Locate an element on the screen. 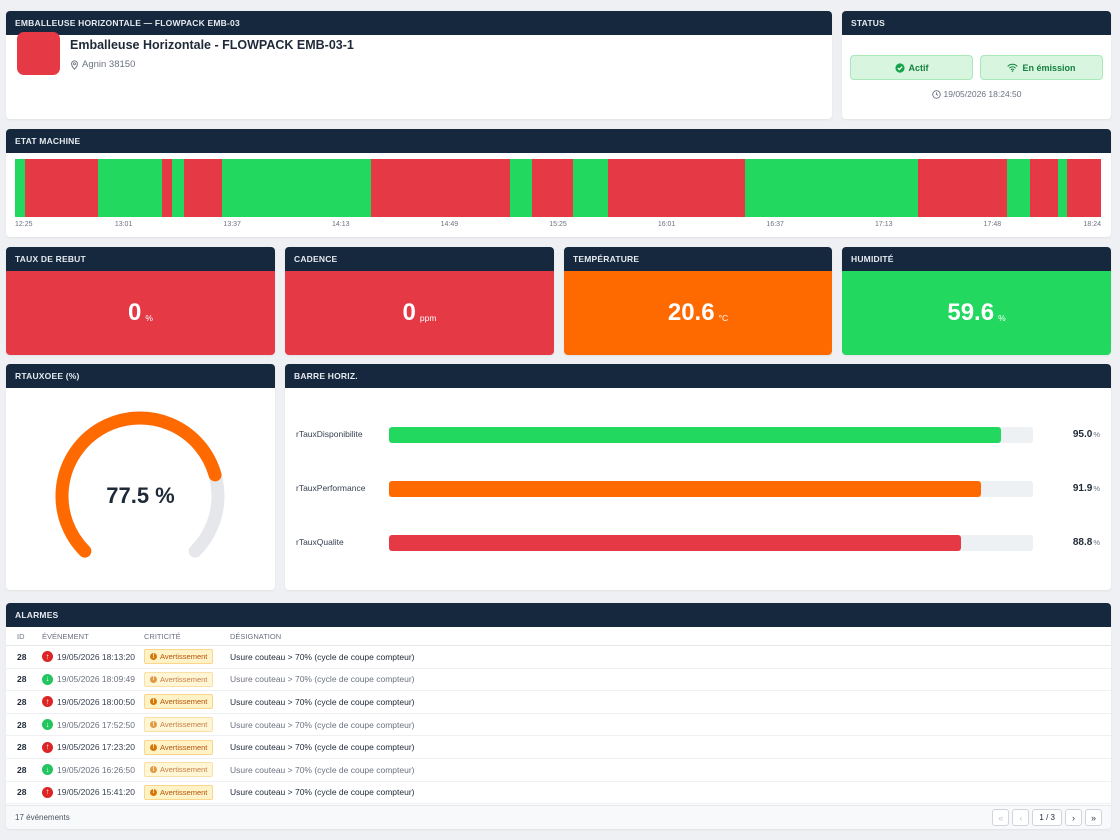 This screenshot has height=840, width=1120. alarm-time: 19/05/2026 17:52:50 is located at coordinates (96, 724).